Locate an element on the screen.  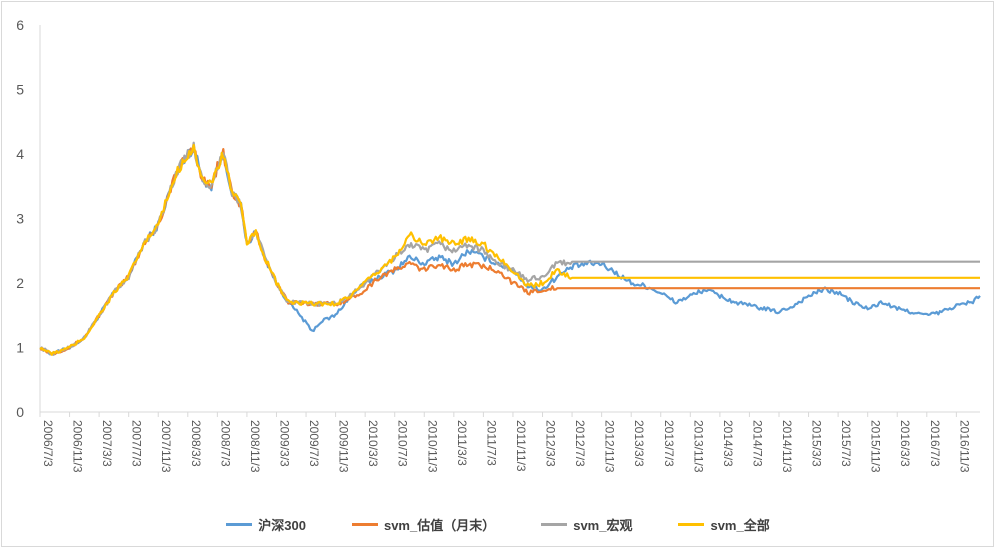
x-tick-label: 2012/11/3 is located at coordinates (610, 446).